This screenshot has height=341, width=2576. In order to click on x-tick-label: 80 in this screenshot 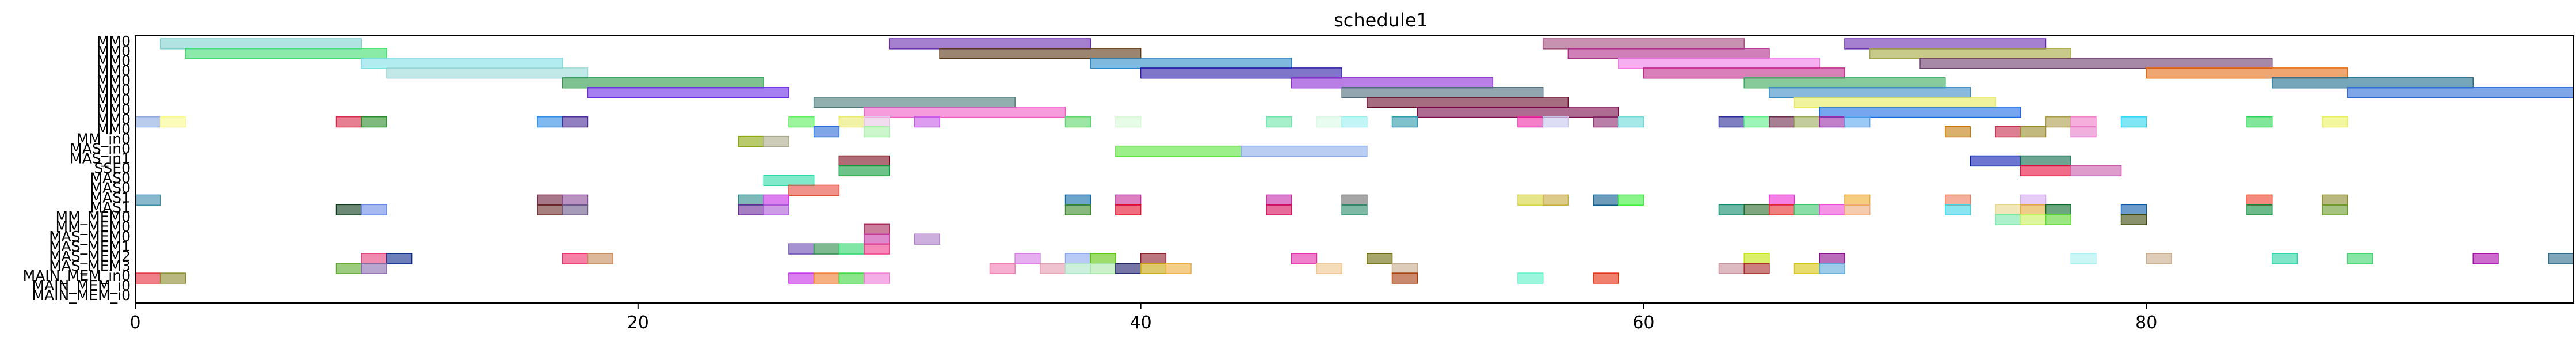, I will do `click(2146, 323)`.